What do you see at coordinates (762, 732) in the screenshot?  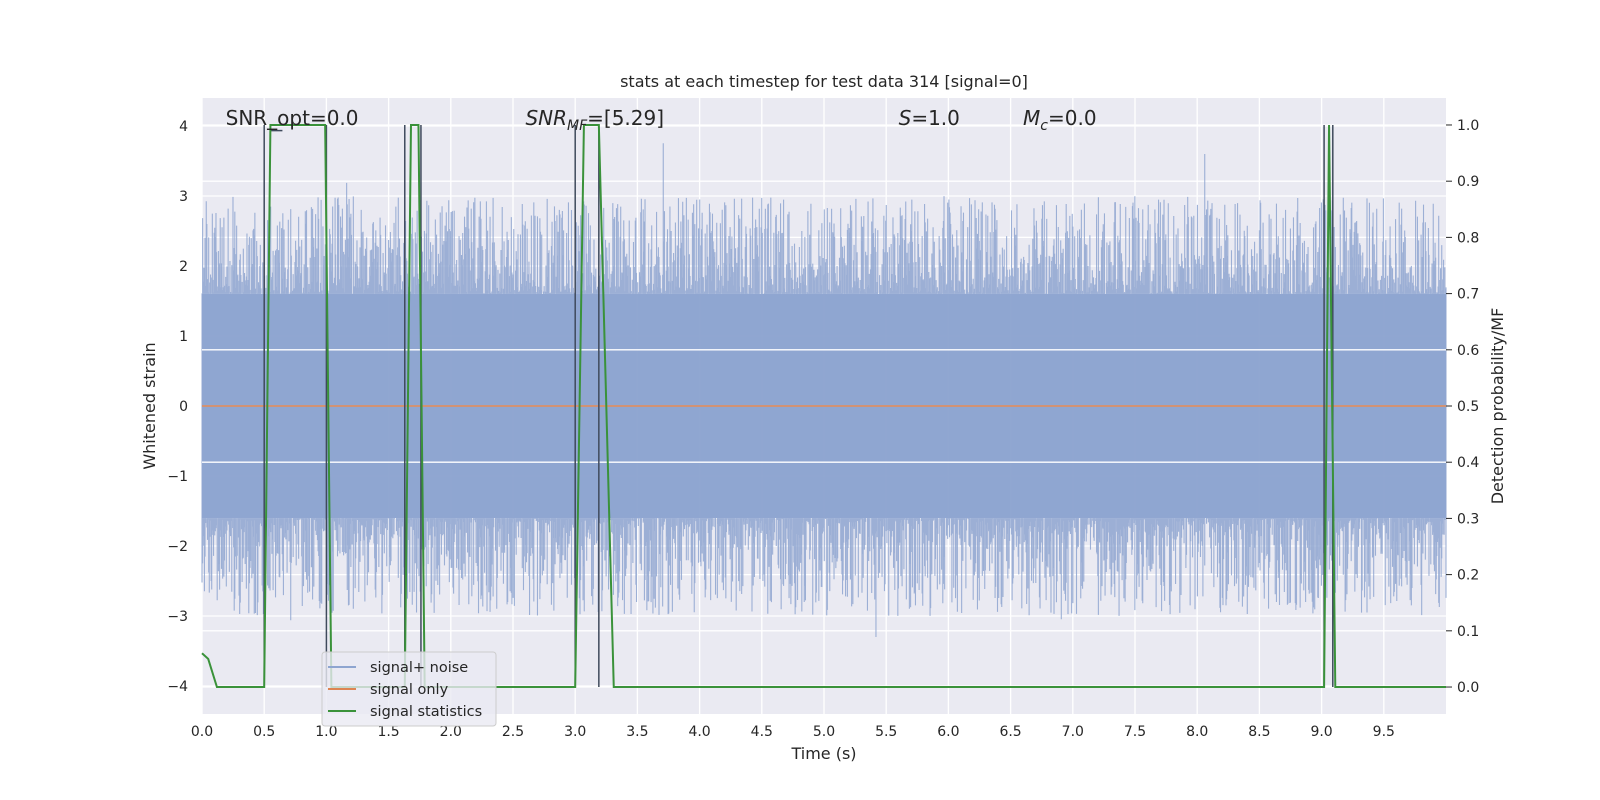 I see `x-tick-label: 4.5` at bounding box center [762, 732].